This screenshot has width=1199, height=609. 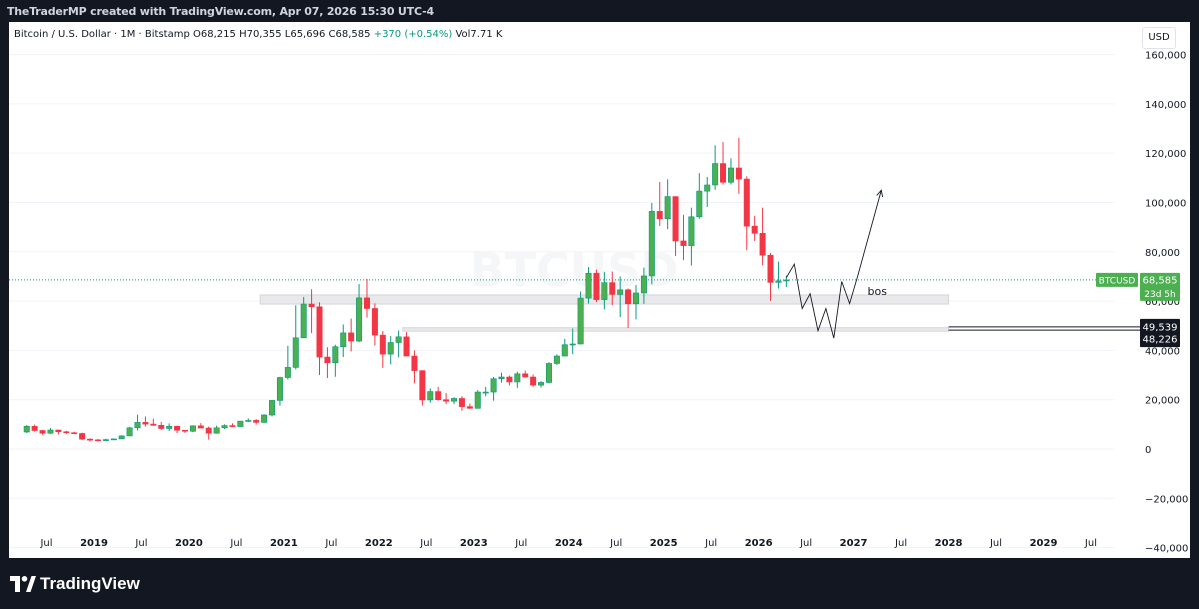 I want to click on projection-path, so click(x=834, y=264).